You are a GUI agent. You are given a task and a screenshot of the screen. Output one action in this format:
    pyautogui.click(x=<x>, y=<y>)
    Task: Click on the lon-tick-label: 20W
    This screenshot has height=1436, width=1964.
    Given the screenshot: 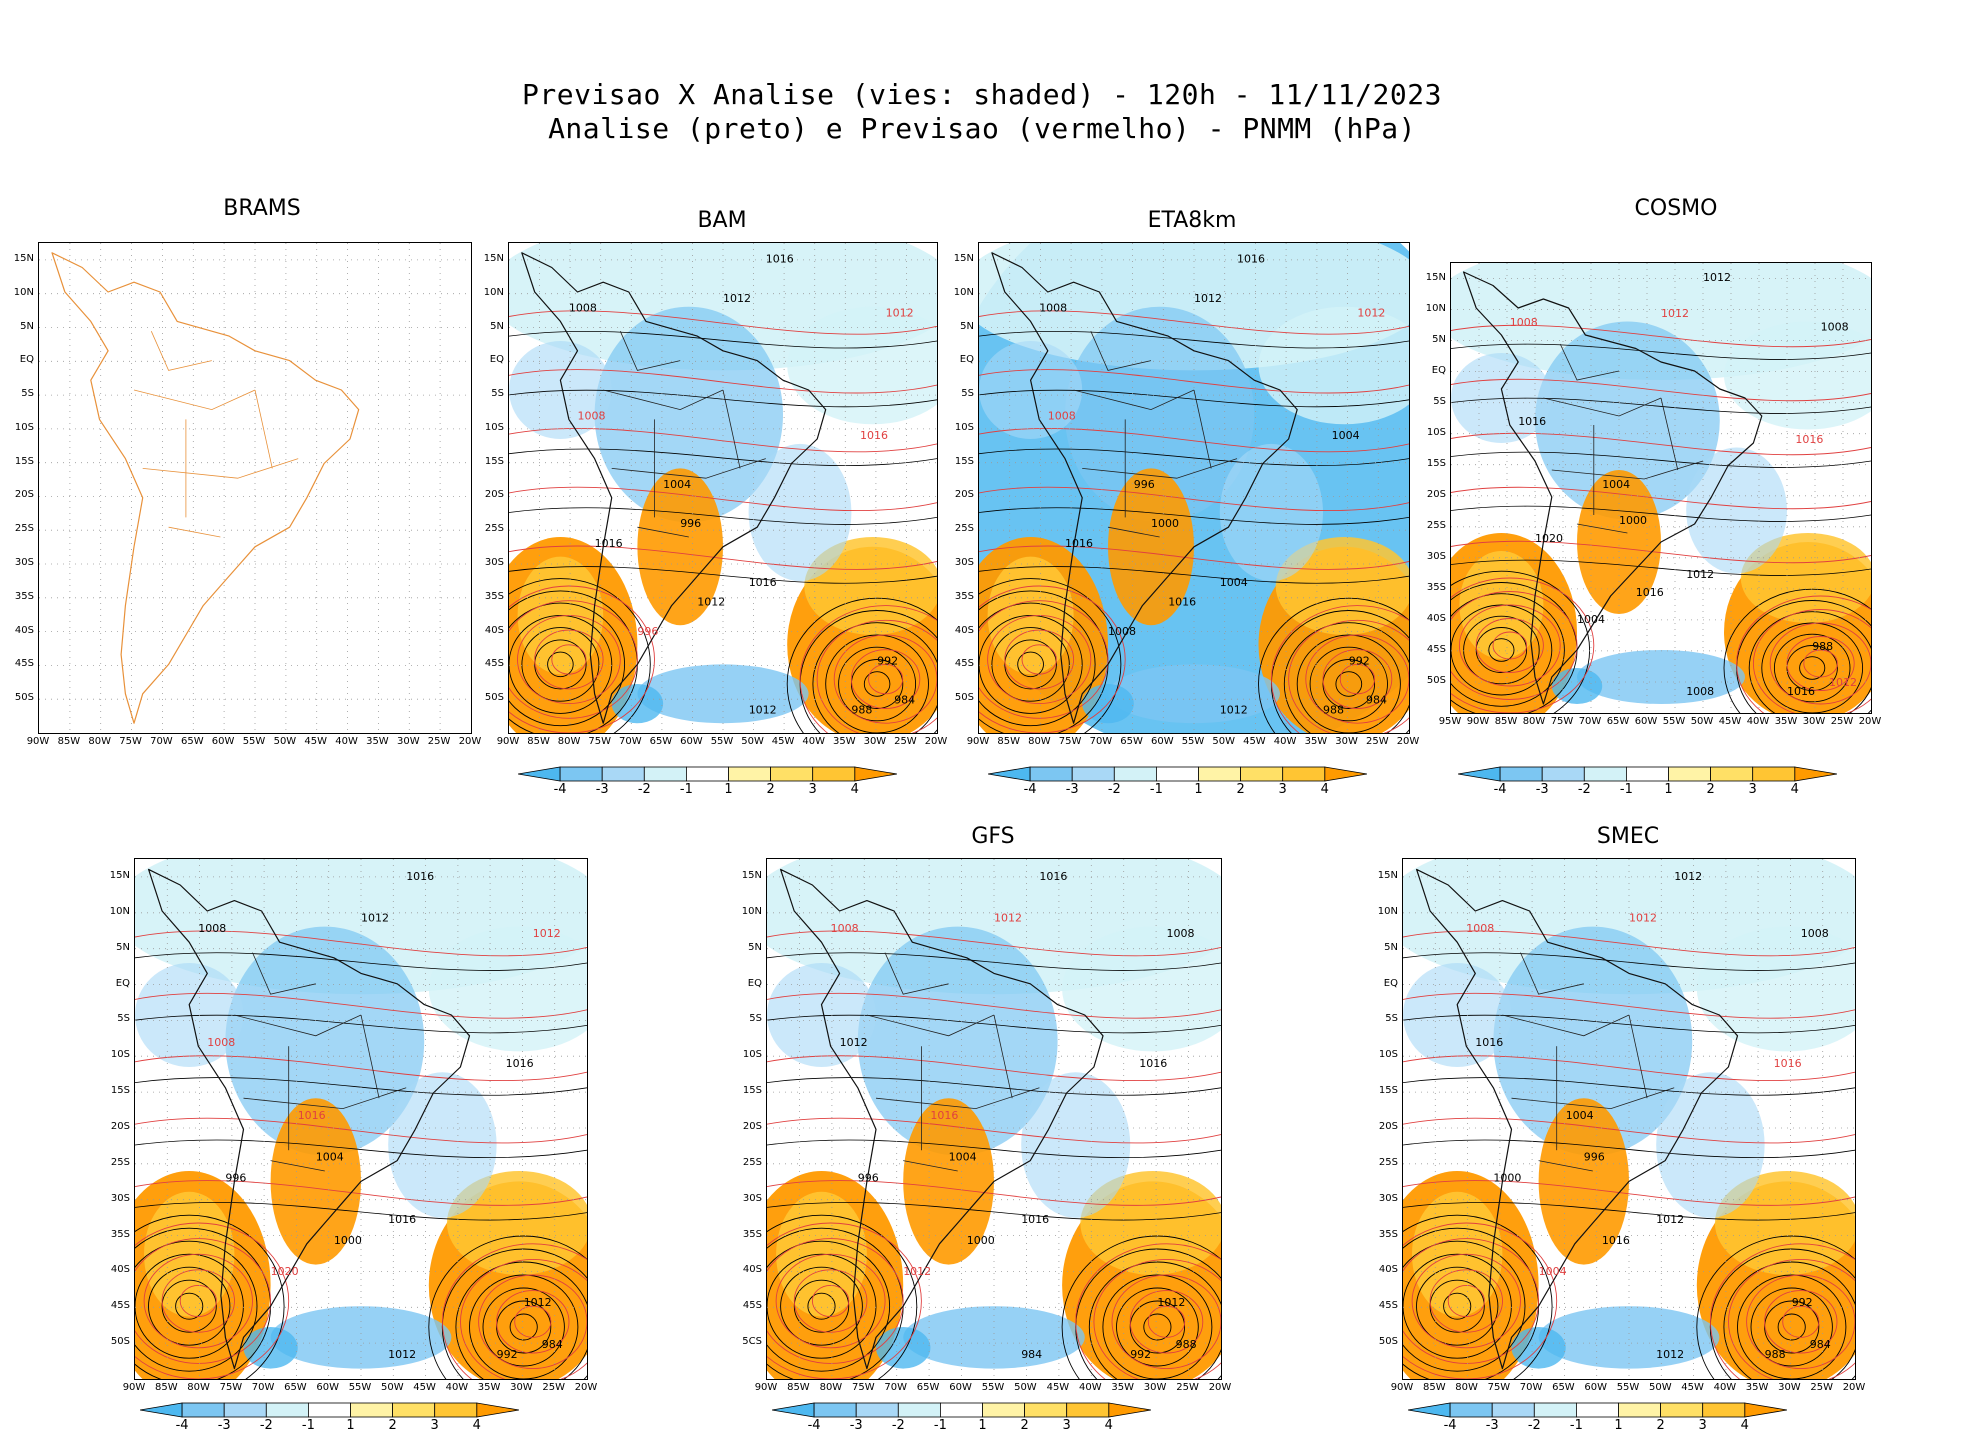 What is the action you would take?
    pyautogui.click(x=936, y=741)
    